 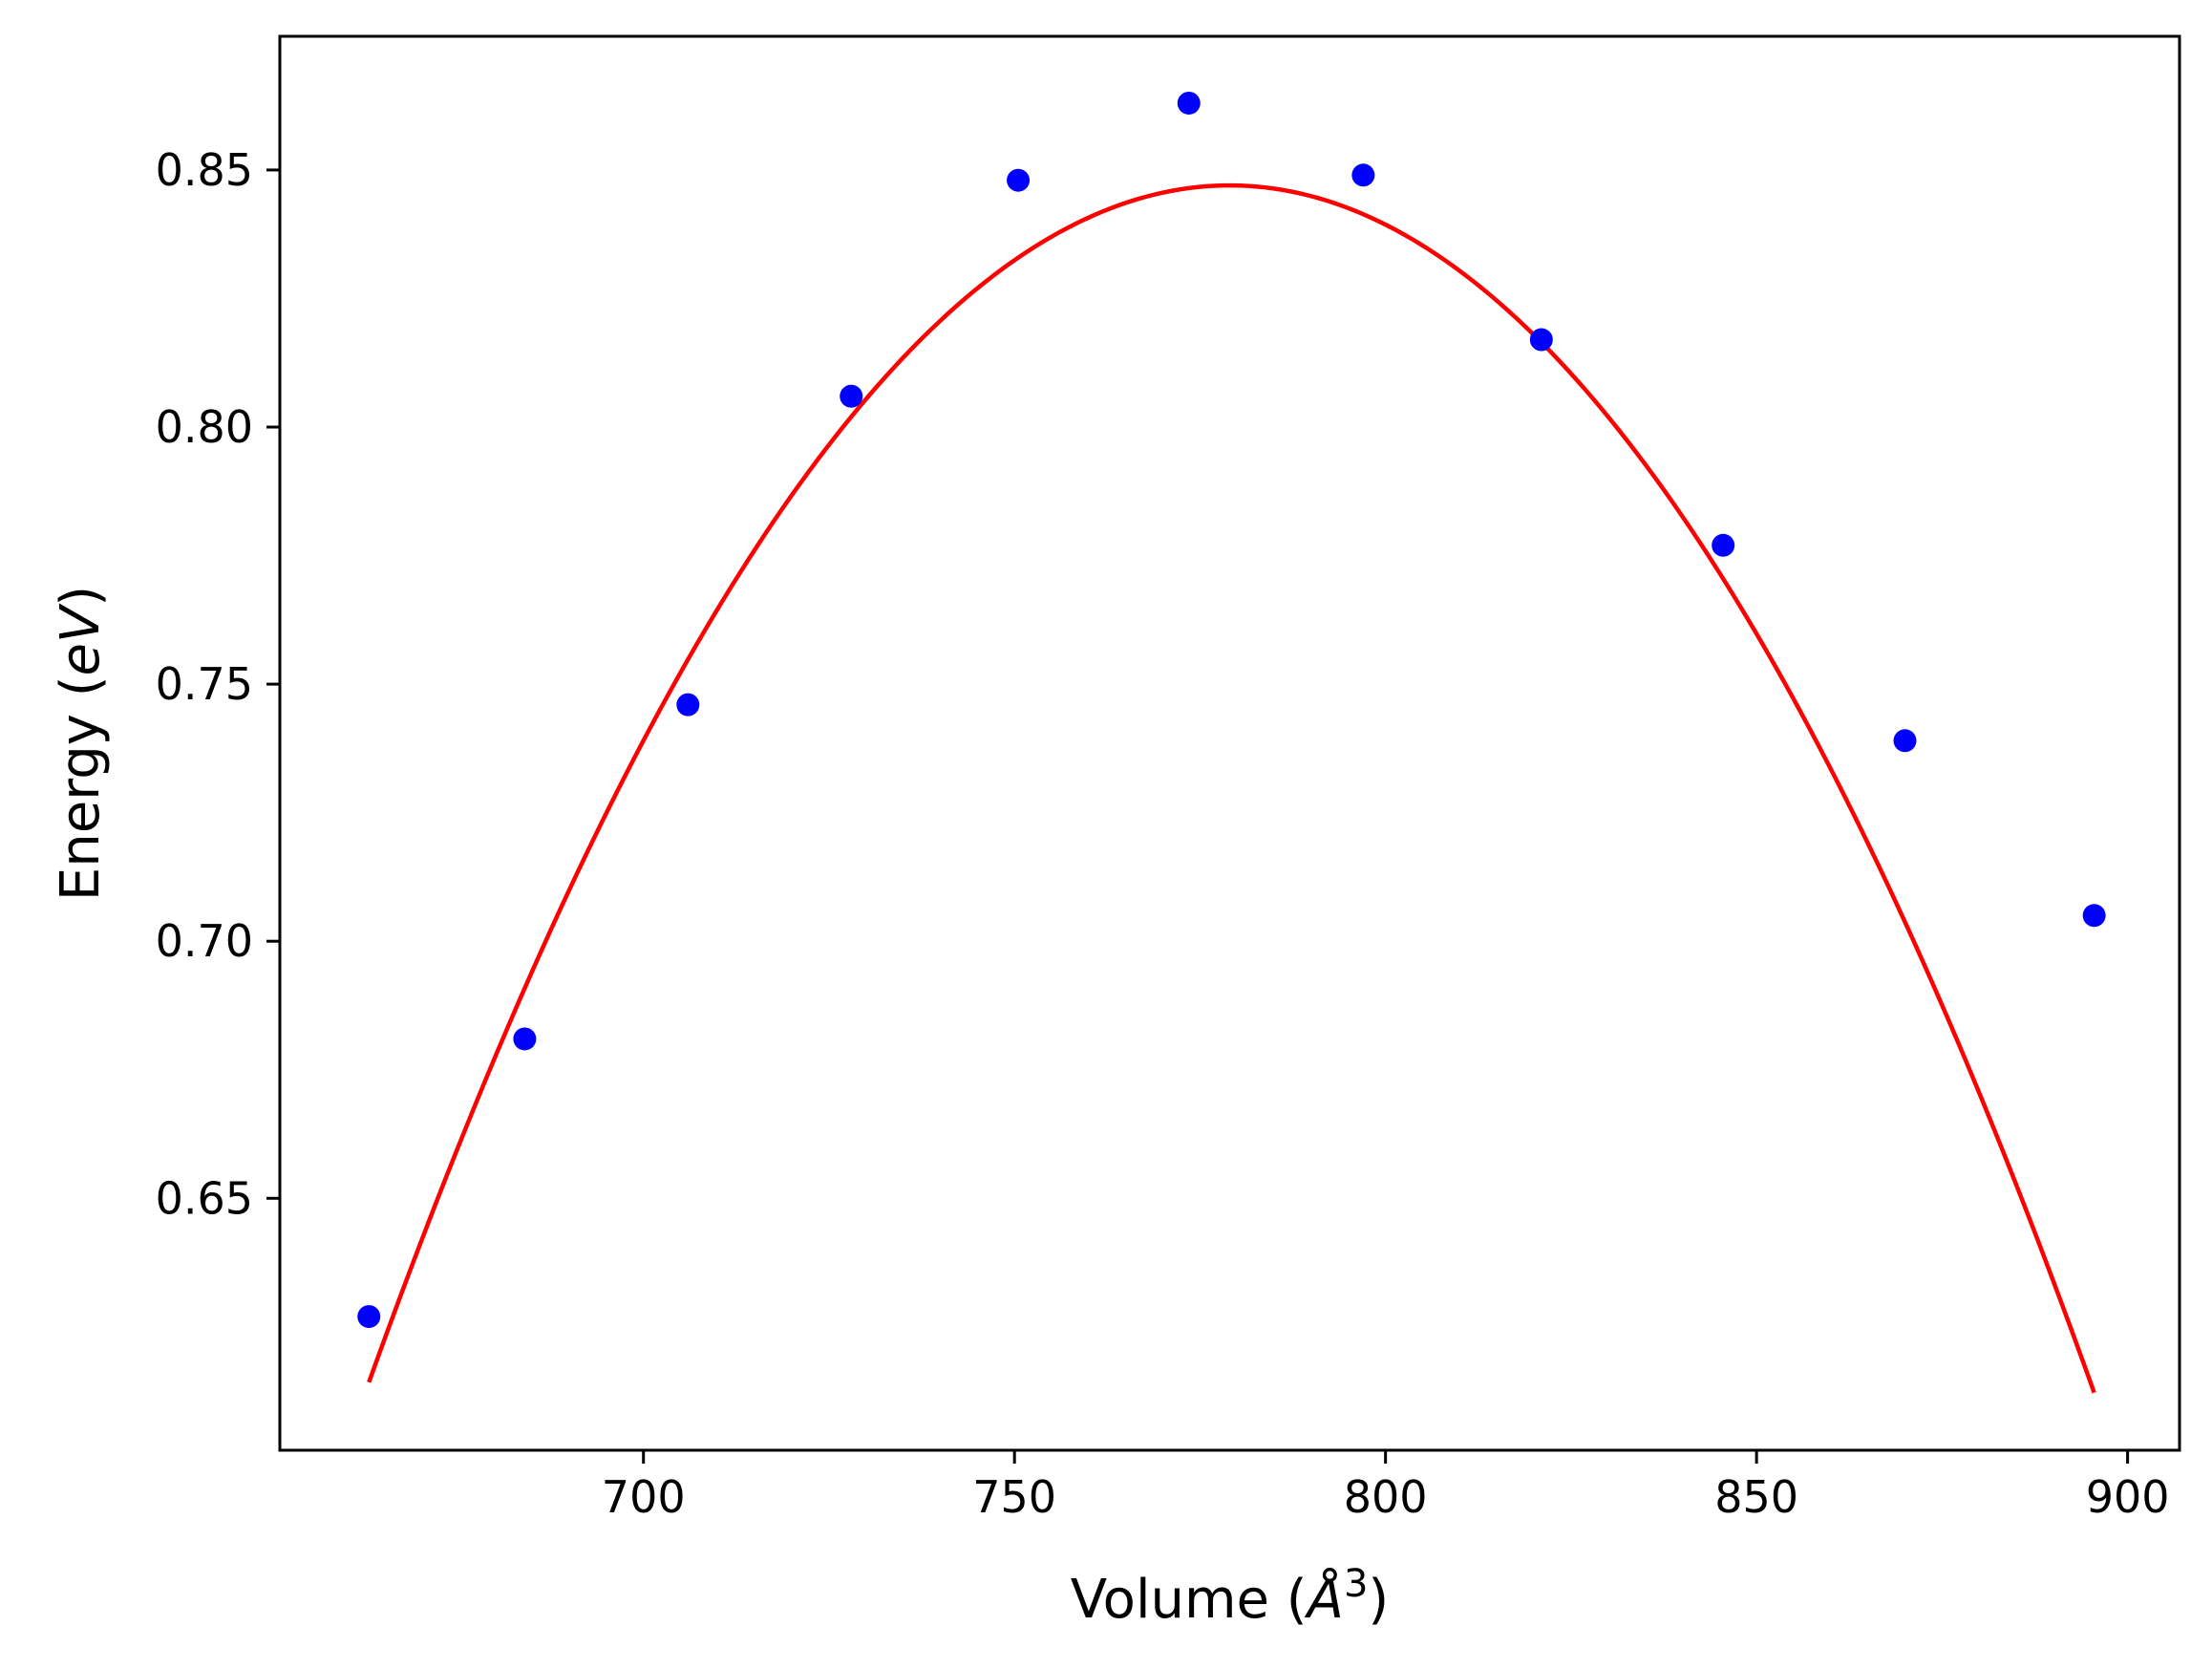 What do you see at coordinates (1756, 1497) in the screenshot?
I see `x-tick-label: 850` at bounding box center [1756, 1497].